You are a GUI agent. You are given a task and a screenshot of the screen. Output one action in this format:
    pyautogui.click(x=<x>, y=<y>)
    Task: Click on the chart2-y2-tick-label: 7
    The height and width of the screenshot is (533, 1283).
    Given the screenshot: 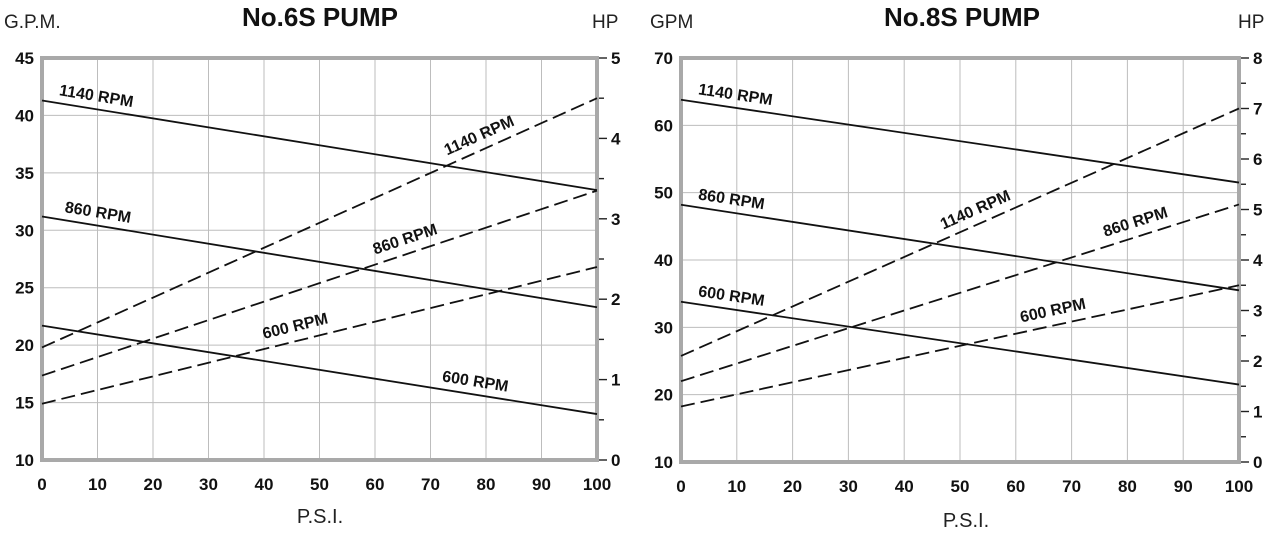 What is the action you would take?
    pyautogui.click(x=1257, y=109)
    